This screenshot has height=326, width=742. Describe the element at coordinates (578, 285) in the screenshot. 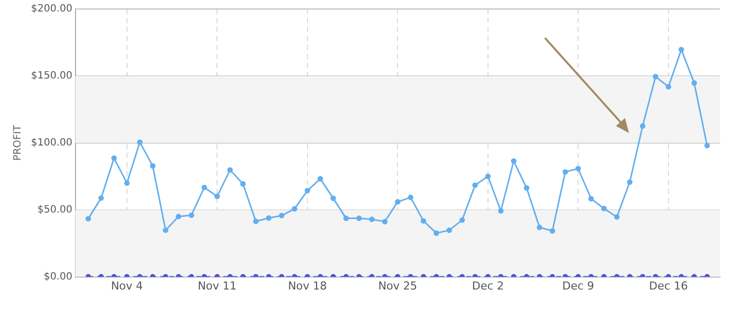

I see `x-tick-label: Dec 9` at that location.